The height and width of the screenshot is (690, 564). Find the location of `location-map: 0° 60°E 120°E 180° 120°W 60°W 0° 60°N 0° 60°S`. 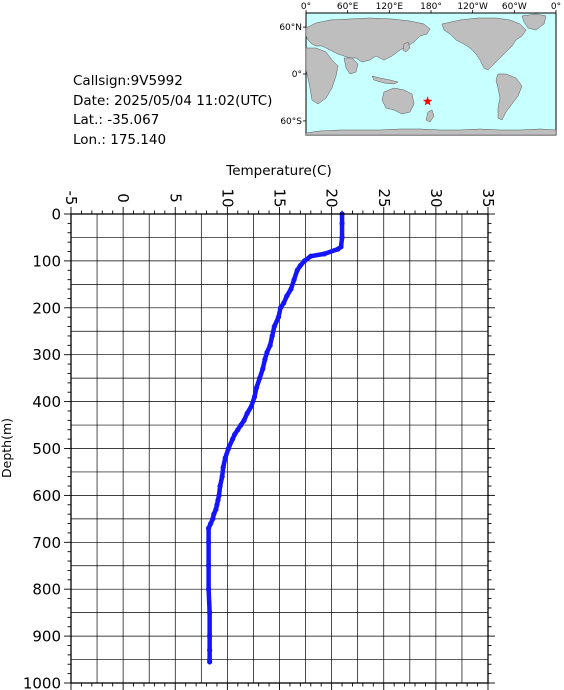

location-map: 0° 60°E 120°E 180° 120°W 60°W 0° 60°N 0° 60°S is located at coordinates (420, 69).